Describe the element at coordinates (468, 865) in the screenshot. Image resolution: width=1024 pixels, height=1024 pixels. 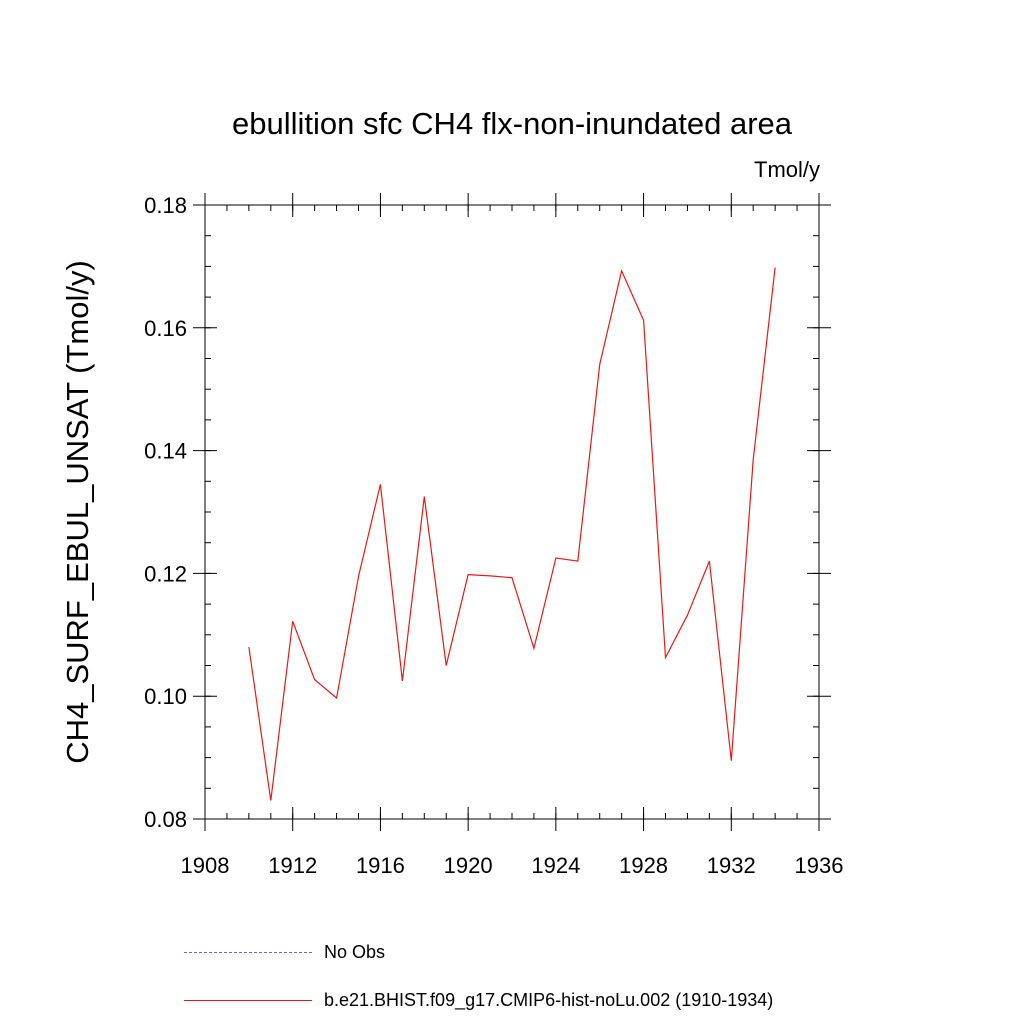
I see `x-tick-label: 1920` at that location.